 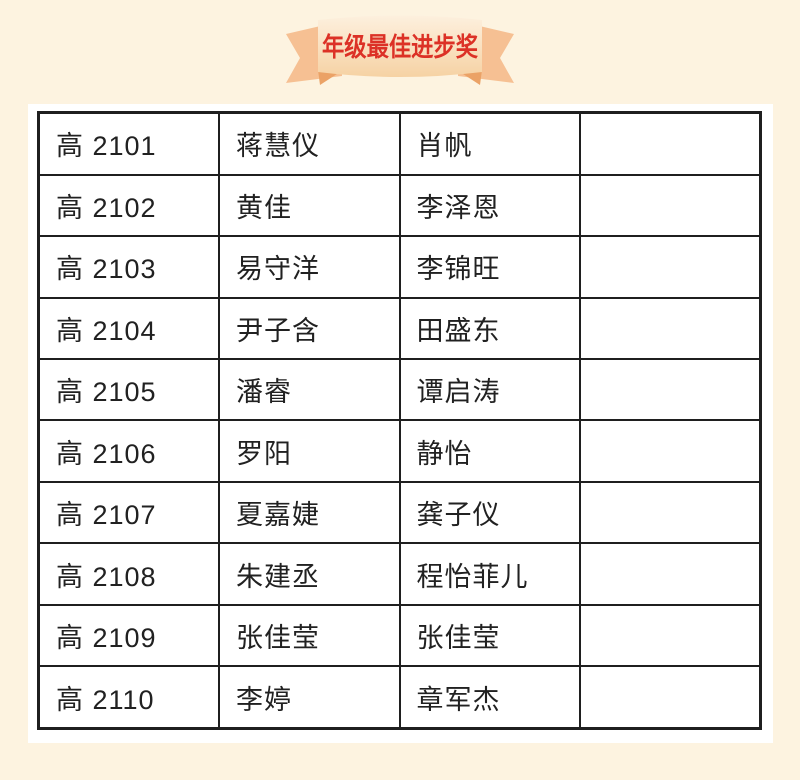 What do you see at coordinates (128, 697) in the screenshot?
I see `cell-class: 高 2110` at bounding box center [128, 697].